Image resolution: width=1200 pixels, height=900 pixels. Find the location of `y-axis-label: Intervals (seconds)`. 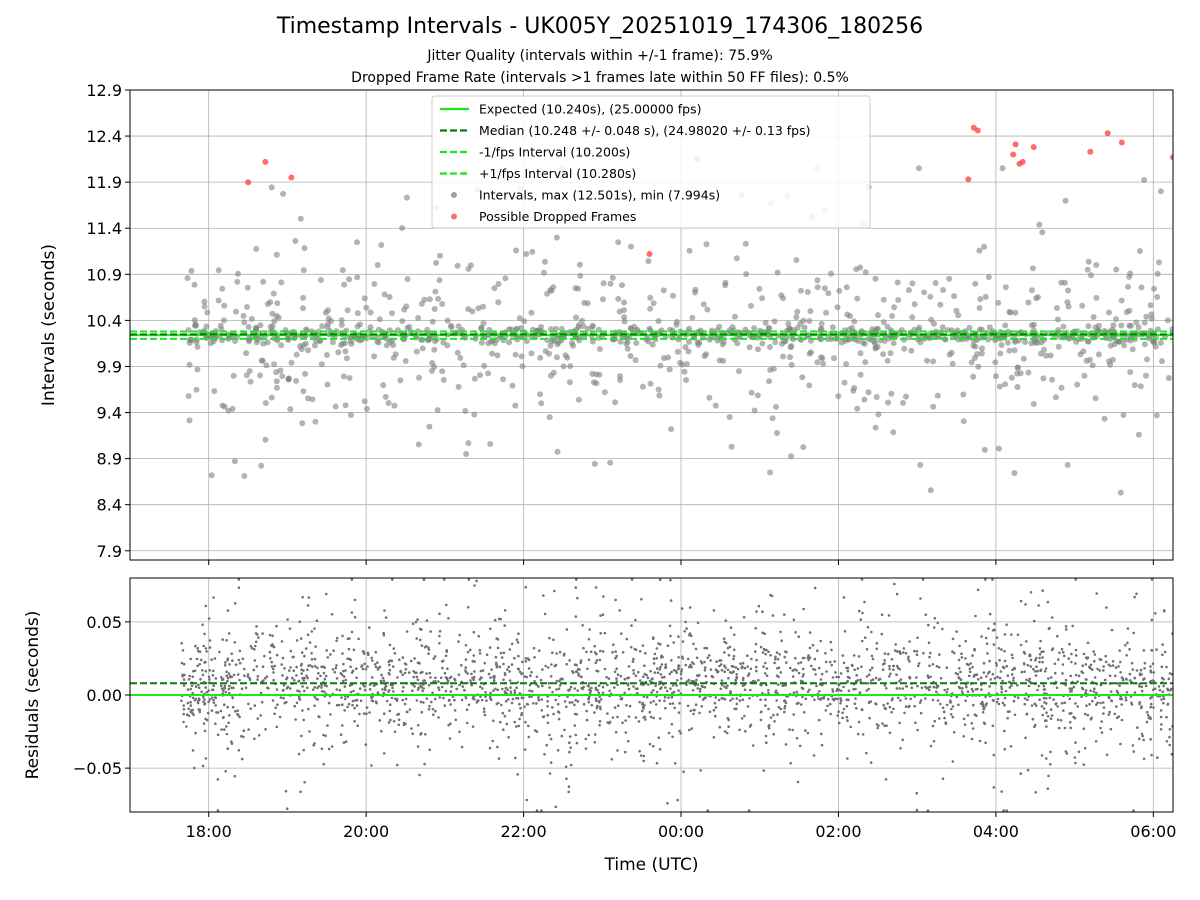

y-axis-label: Intervals (seconds) is located at coordinates (49, 325).